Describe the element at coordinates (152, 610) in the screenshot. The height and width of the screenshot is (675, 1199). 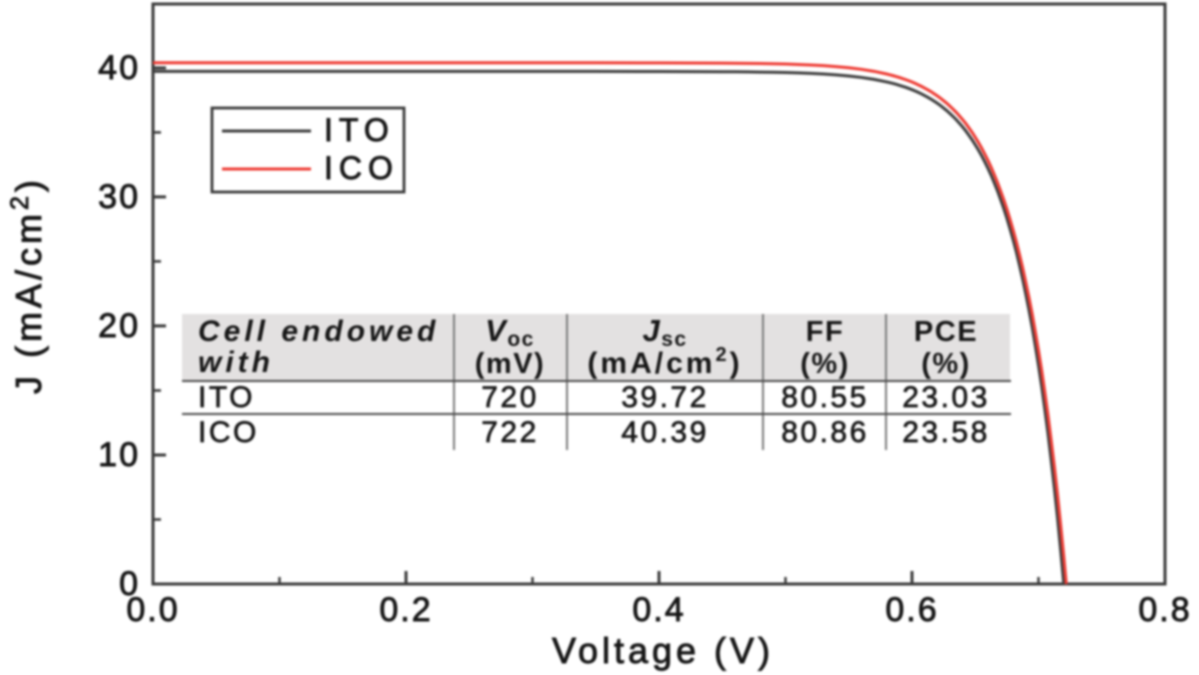
I see `svg-text: 0.0` at that location.